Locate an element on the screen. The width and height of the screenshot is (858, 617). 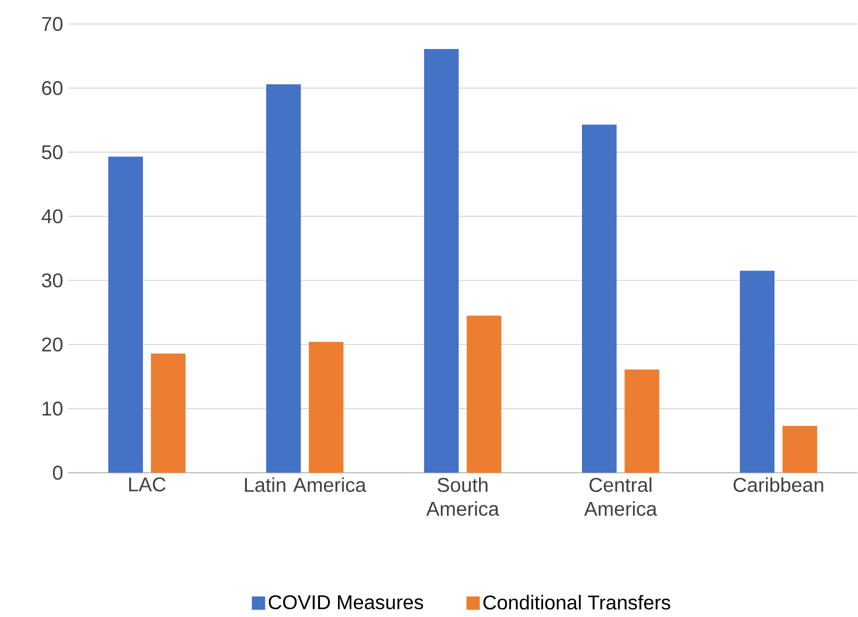
y-tick-label: 60 is located at coordinates (52, 88).